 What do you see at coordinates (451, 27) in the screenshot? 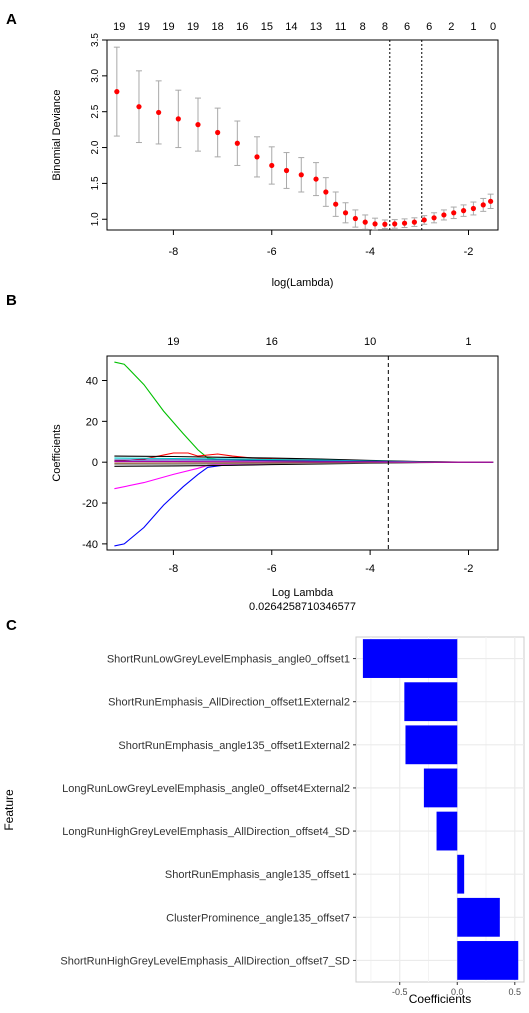
I see `top-axis-label: 2` at bounding box center [451, 27].